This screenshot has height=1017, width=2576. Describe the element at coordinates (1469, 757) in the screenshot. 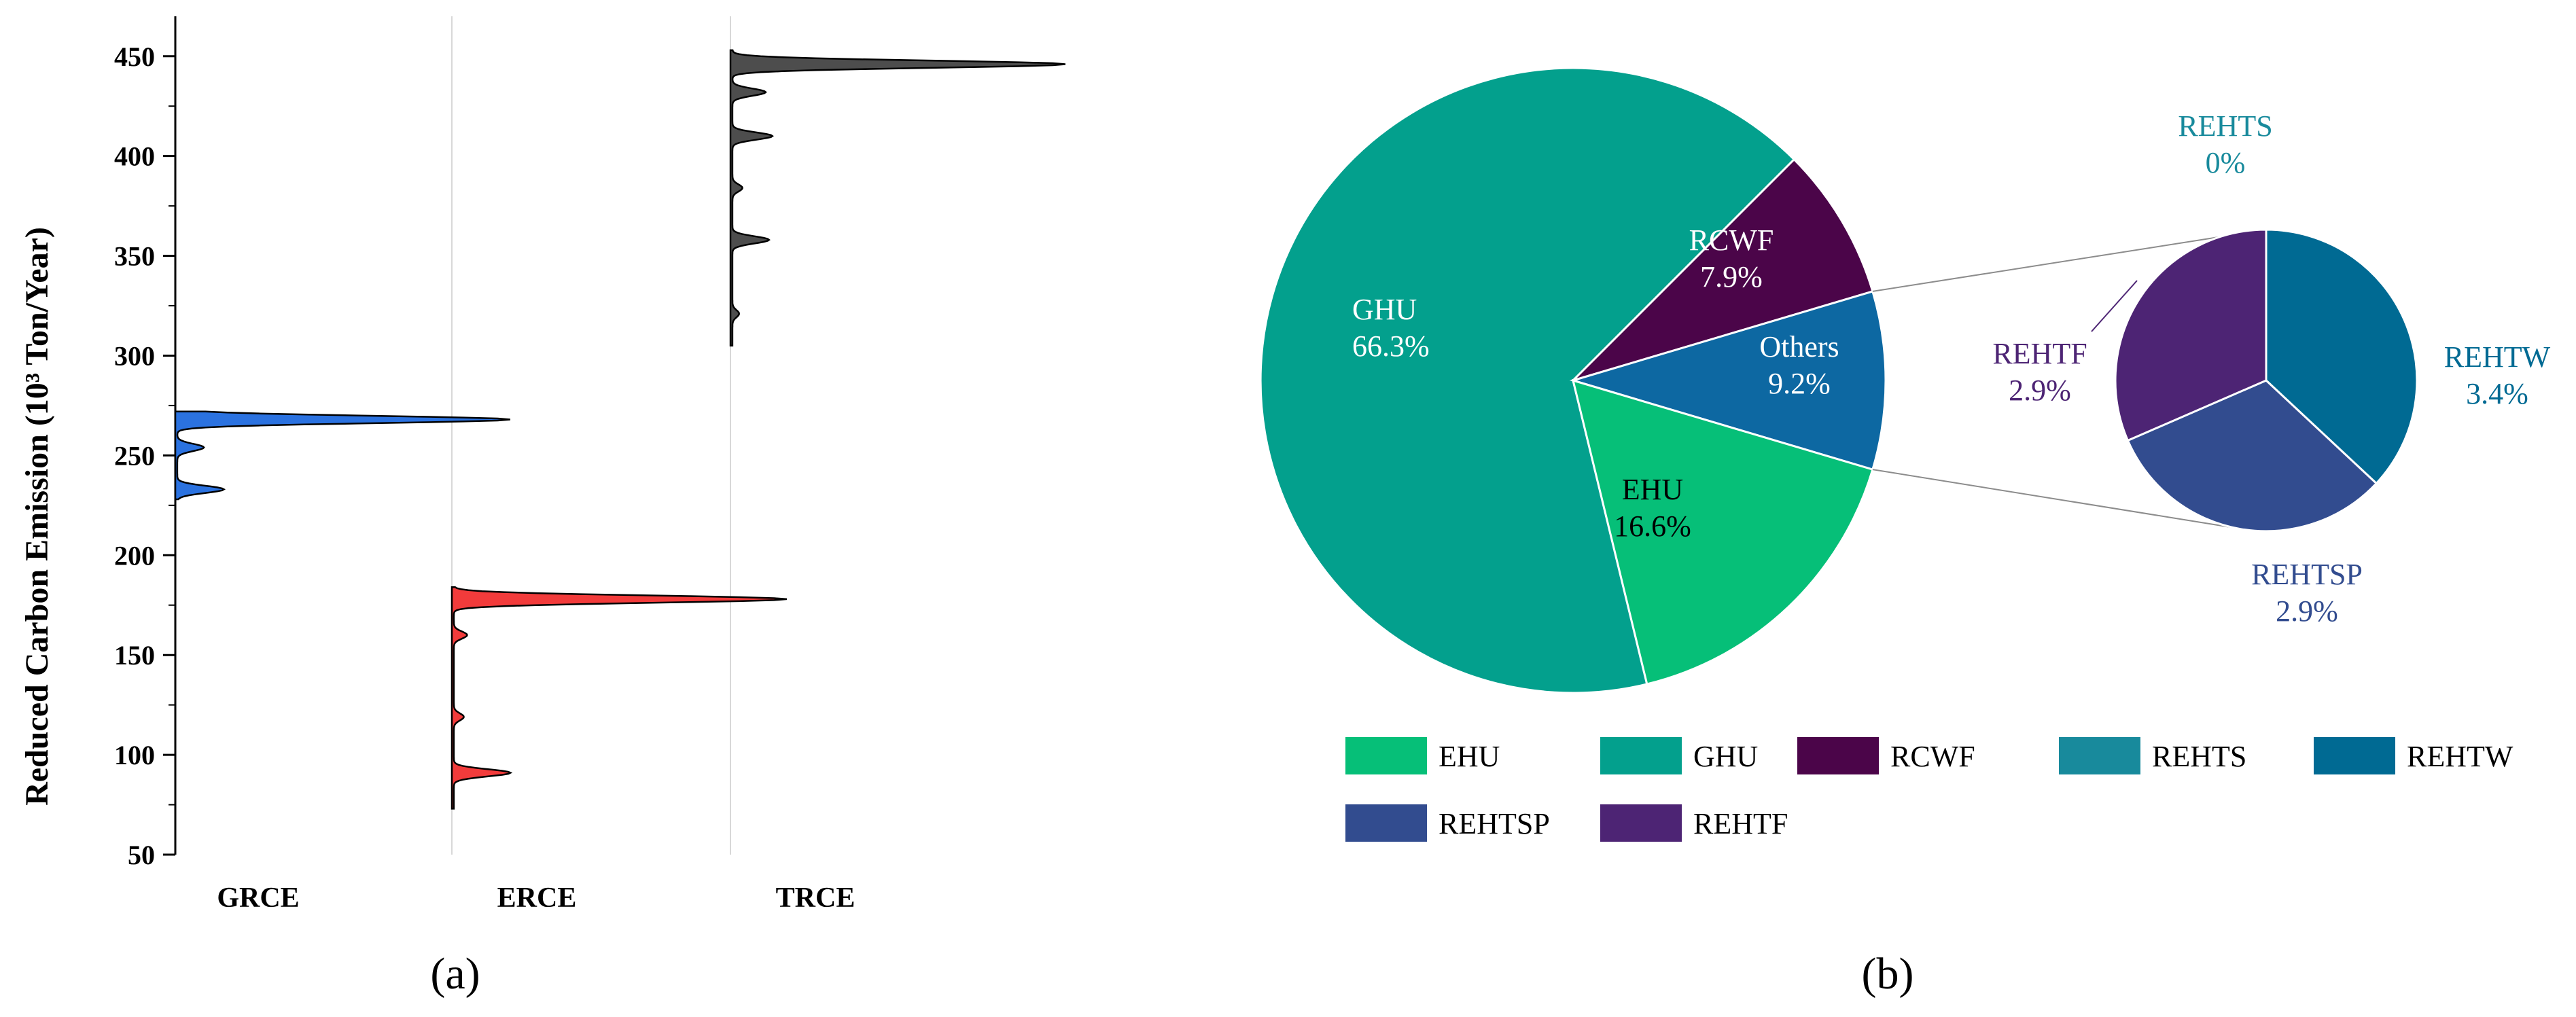

I see `legend-label-ehu: EHU` at that location.